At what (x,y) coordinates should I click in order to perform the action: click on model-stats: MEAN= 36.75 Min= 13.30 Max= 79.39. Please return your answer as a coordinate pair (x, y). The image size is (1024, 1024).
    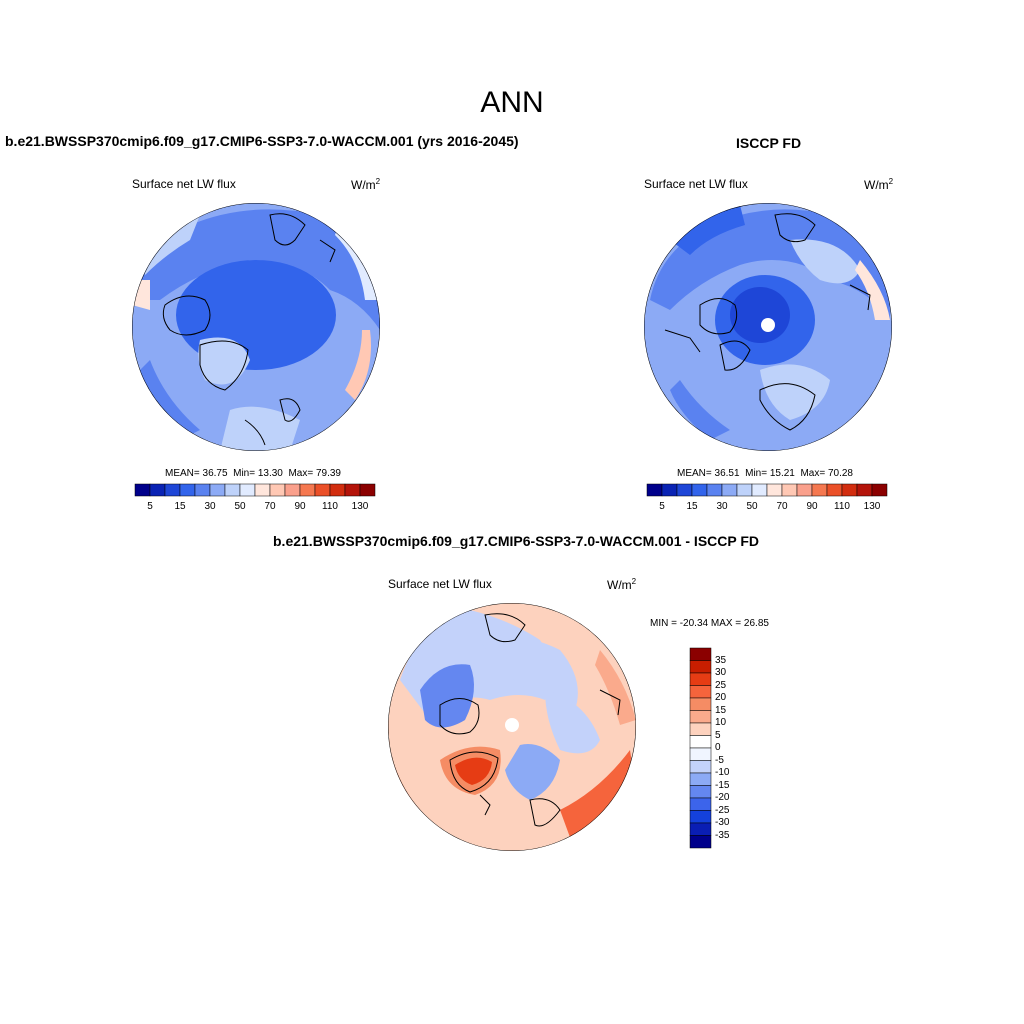
    Looking at the image, I should click on (253, 473).